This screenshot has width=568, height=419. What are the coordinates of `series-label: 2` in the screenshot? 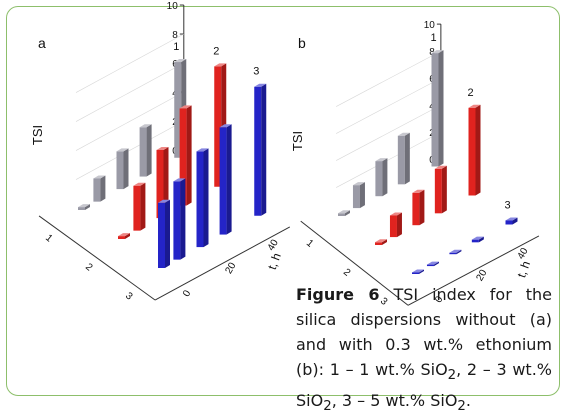 It's located at (470, 93).